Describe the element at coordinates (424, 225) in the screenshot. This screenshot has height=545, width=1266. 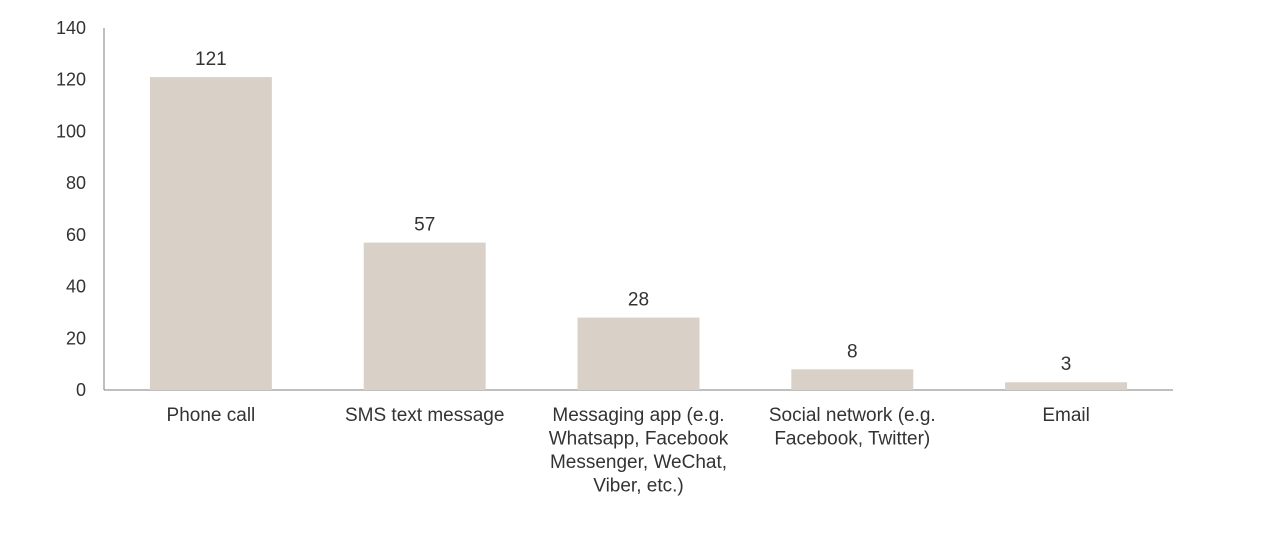
I see `data-label: 57` at that location.